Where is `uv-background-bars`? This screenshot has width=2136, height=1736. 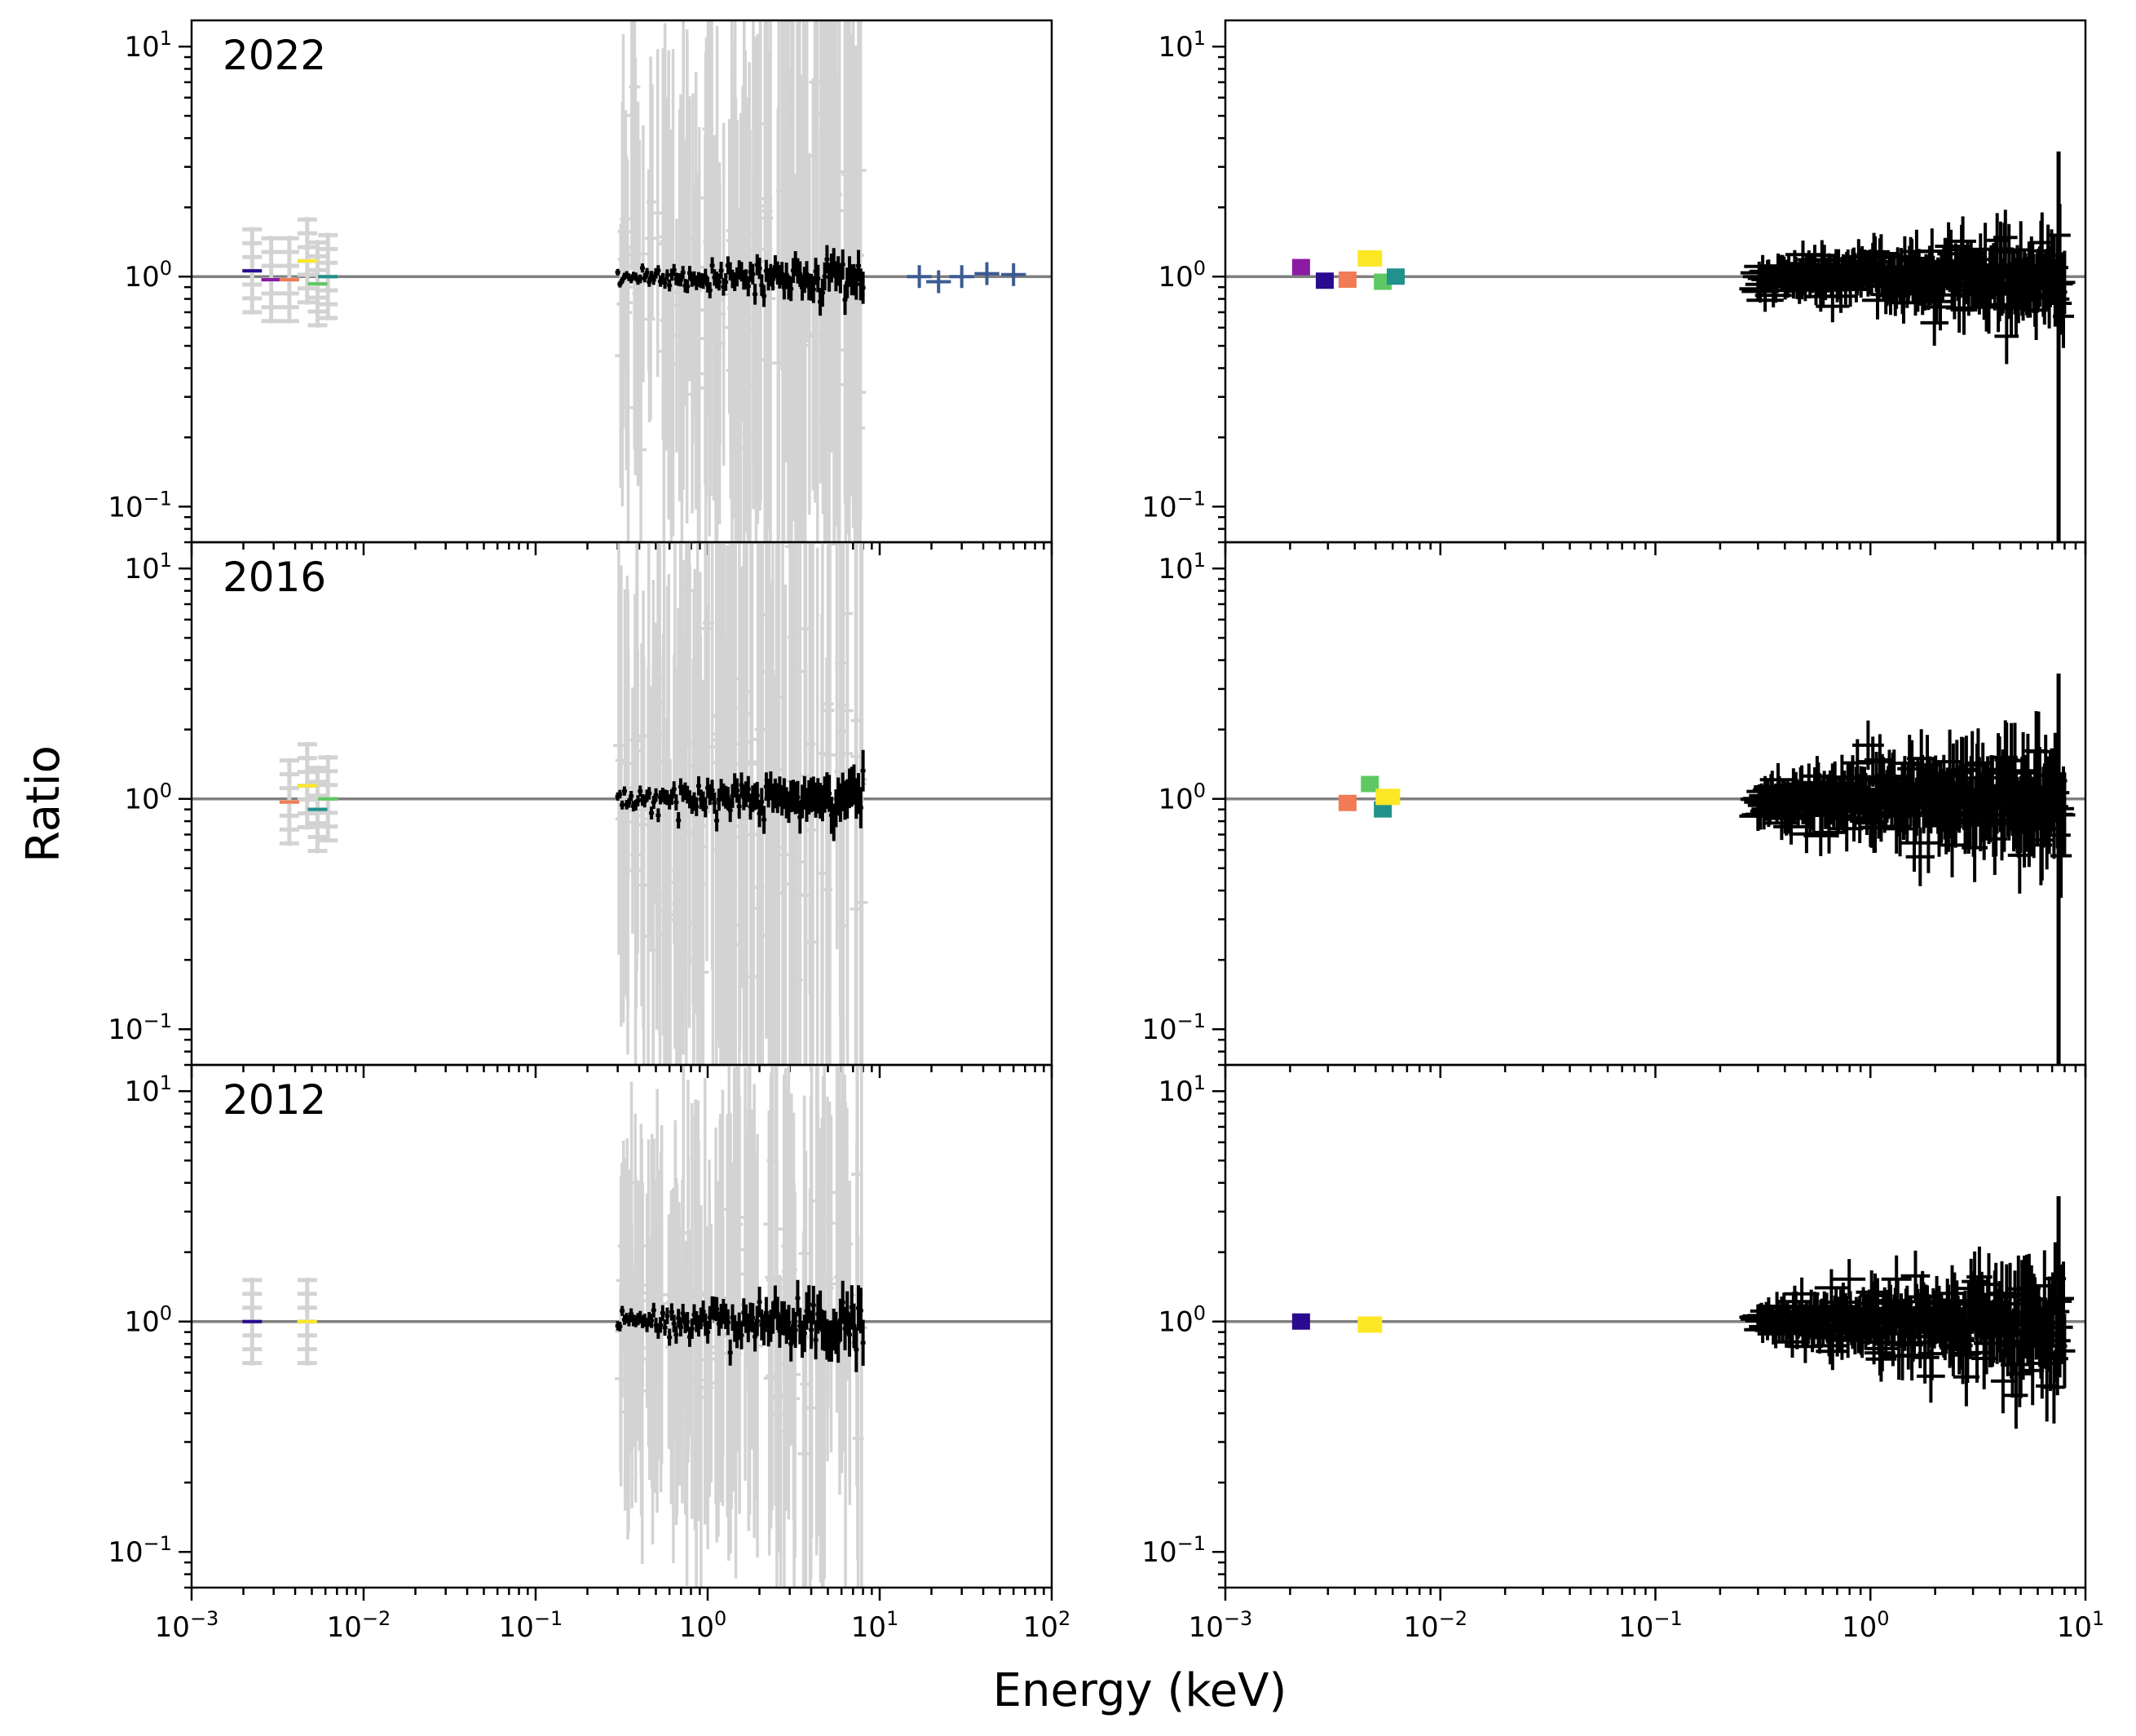
uv-background-bars is located at coordinates (290, 272).